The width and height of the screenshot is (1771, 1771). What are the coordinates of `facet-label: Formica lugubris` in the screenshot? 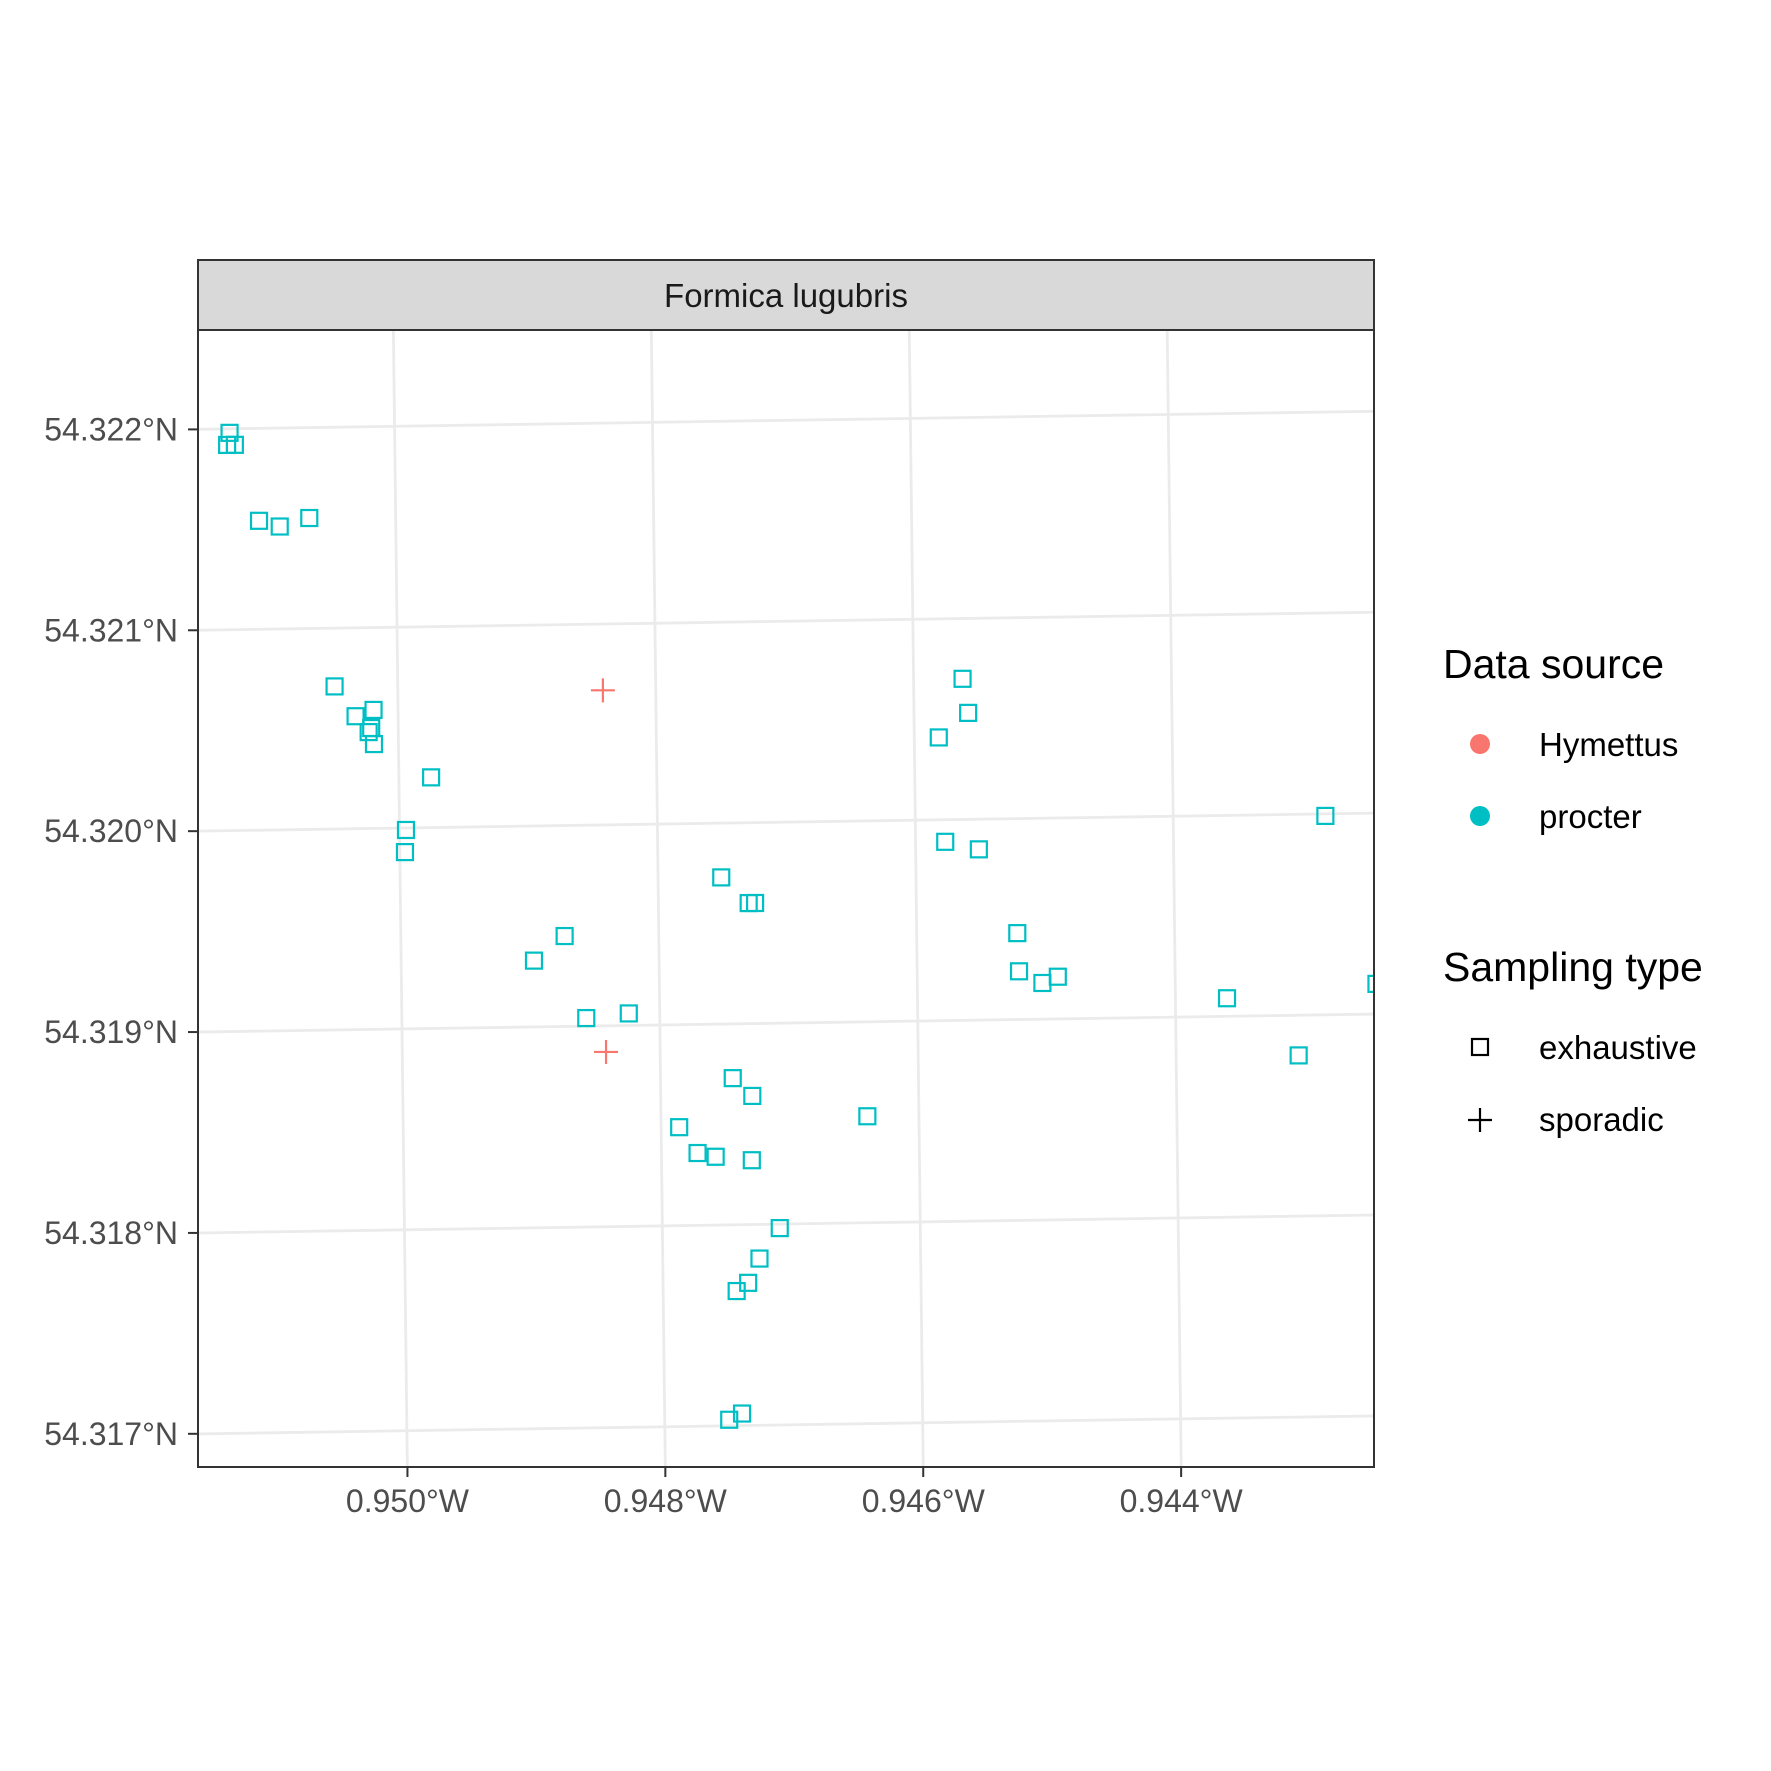 It's located at (786, 295).